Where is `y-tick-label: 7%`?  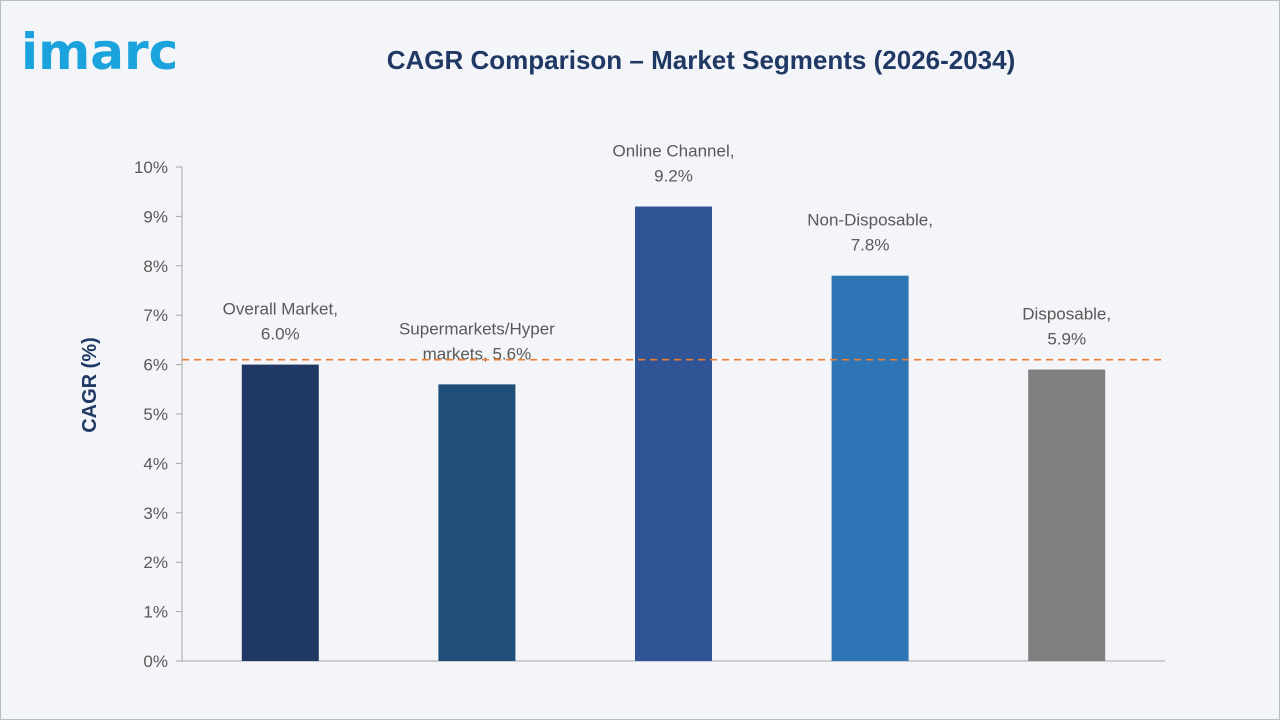
y-tick-label: 7% is located at coordinates (155, 315).